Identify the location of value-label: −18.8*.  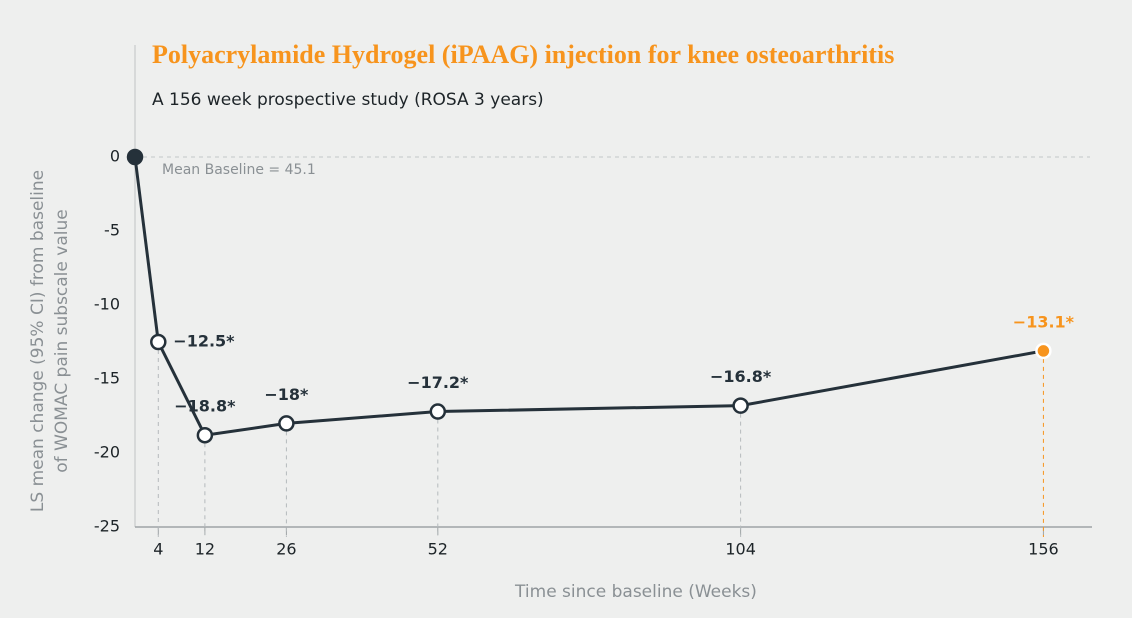
(205, 406).